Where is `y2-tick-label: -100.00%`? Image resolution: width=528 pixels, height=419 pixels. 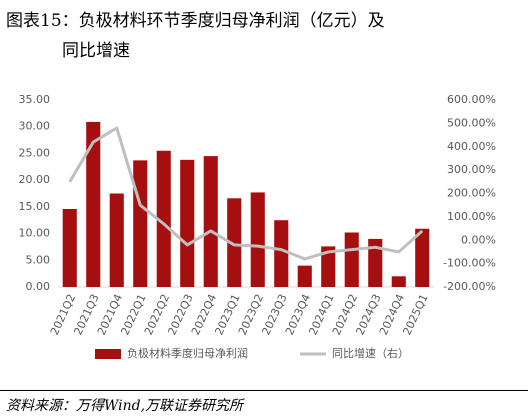
y2-tick-label: -100.00% is located at coordinates (469, 263).